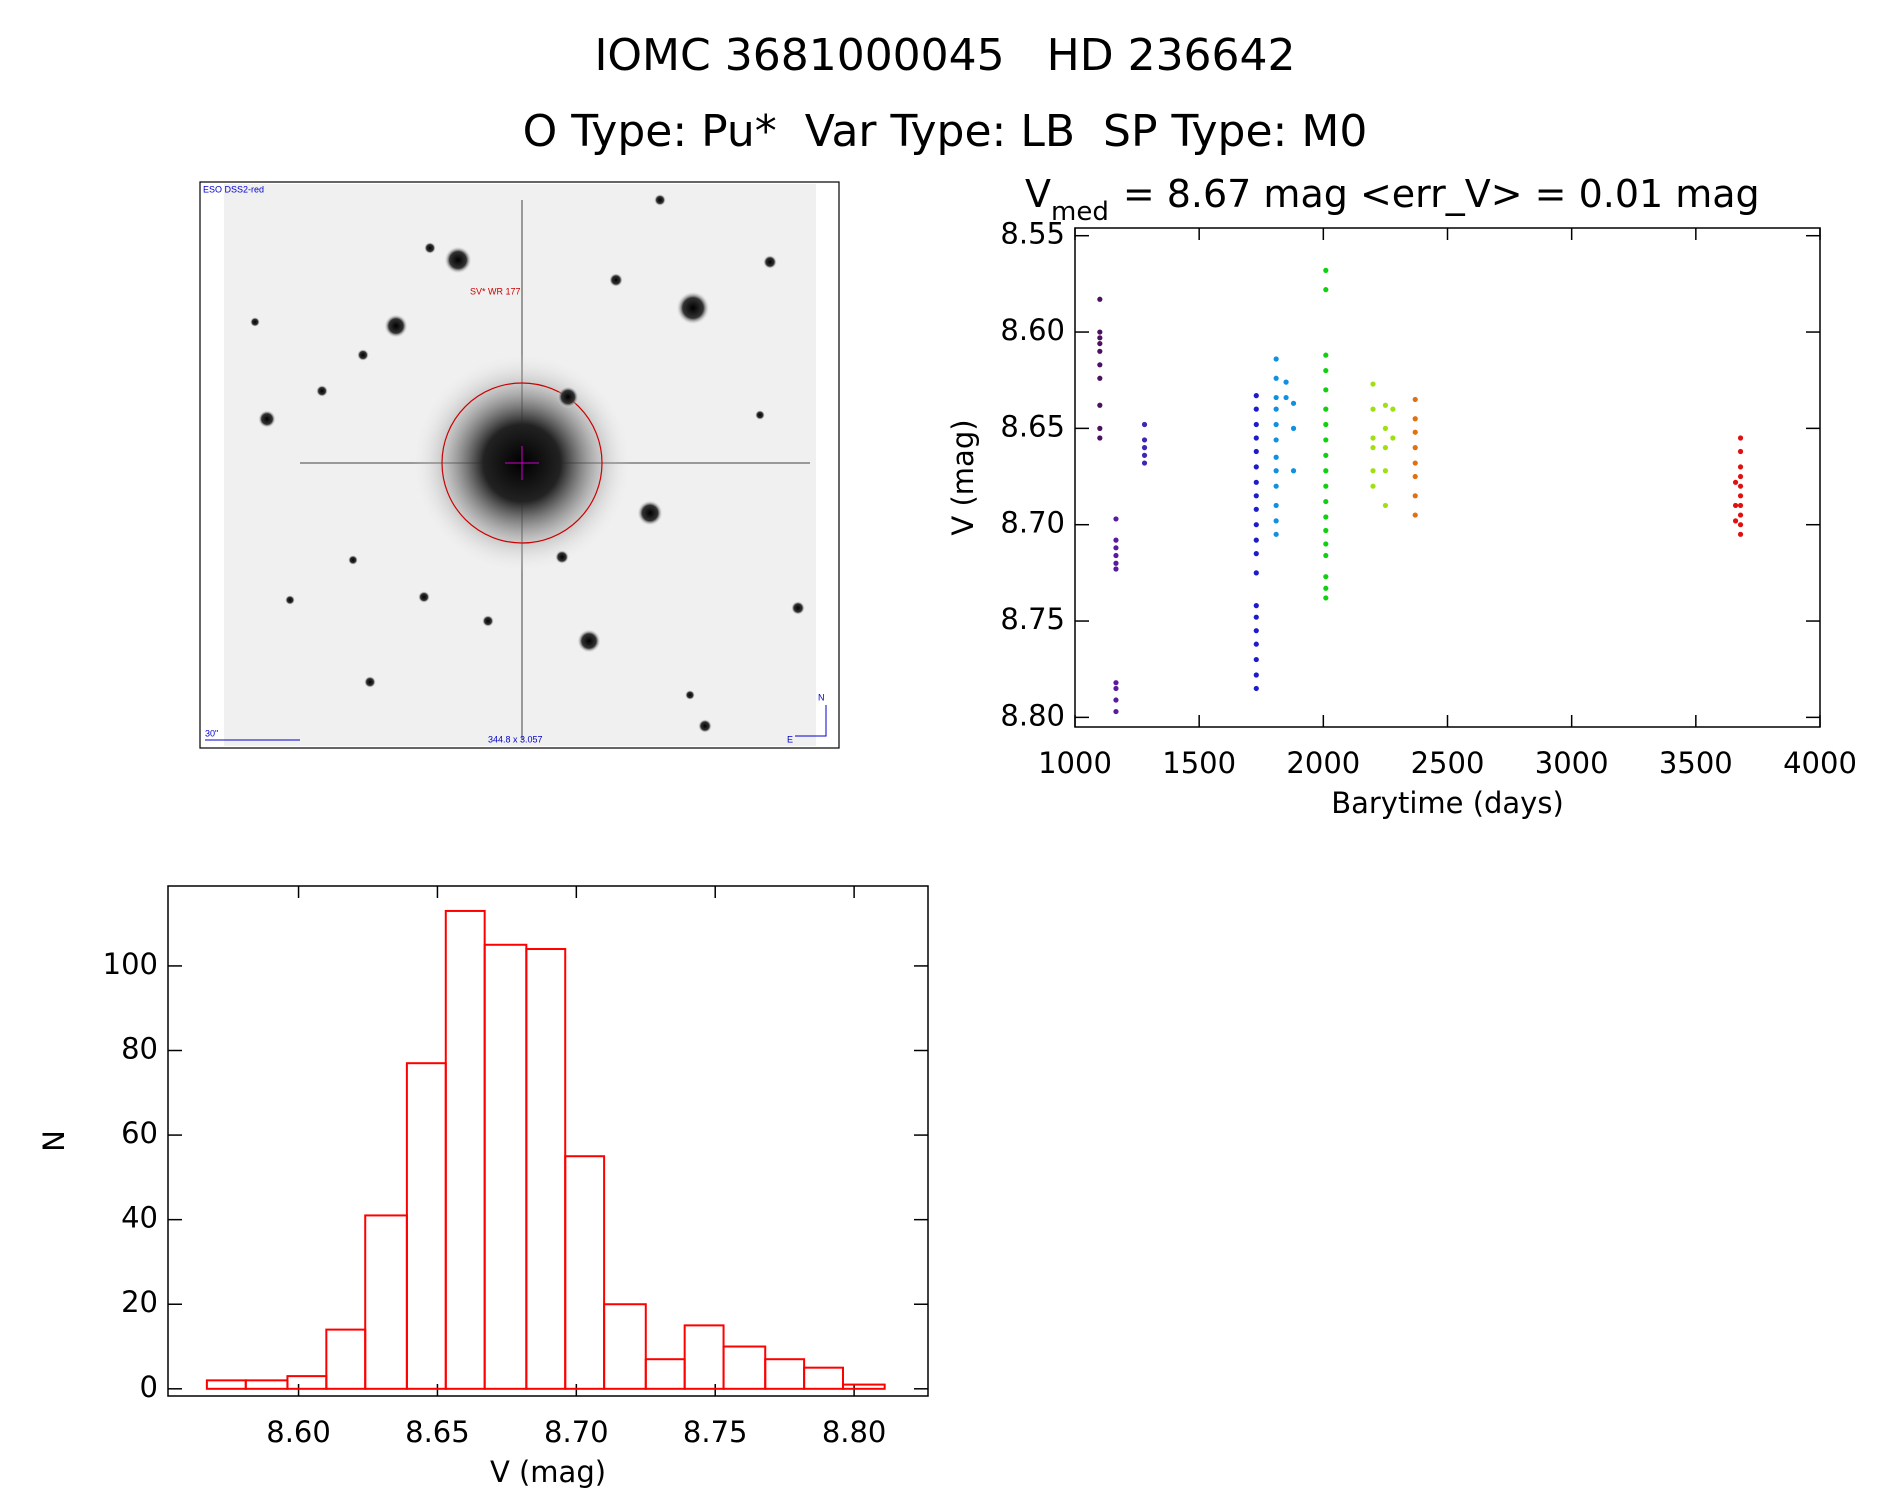 The width and height of the screenshot is (1889, 1498). What do you see at coordinates (1323, 763) in the screenshot?
I see `x-tick-label: 2000` at bounding box center [1323, 763].